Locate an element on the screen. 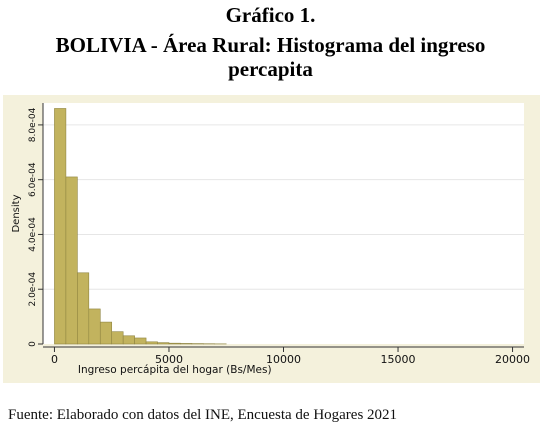  x-tick-label: 0 is located at coordinates (54, 359).